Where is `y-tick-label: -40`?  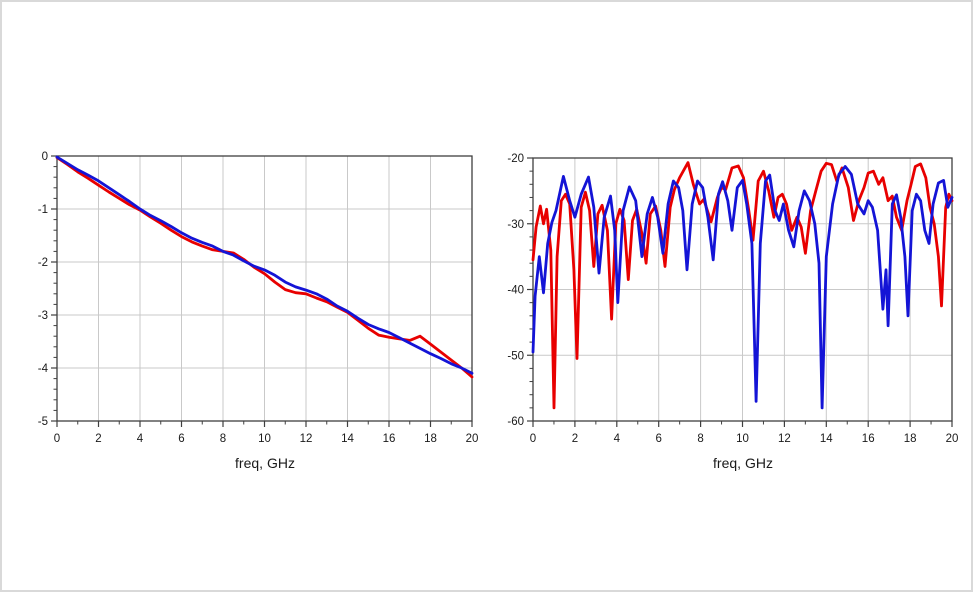 y-tick-label: -40 is located at coordinates (515, 291).